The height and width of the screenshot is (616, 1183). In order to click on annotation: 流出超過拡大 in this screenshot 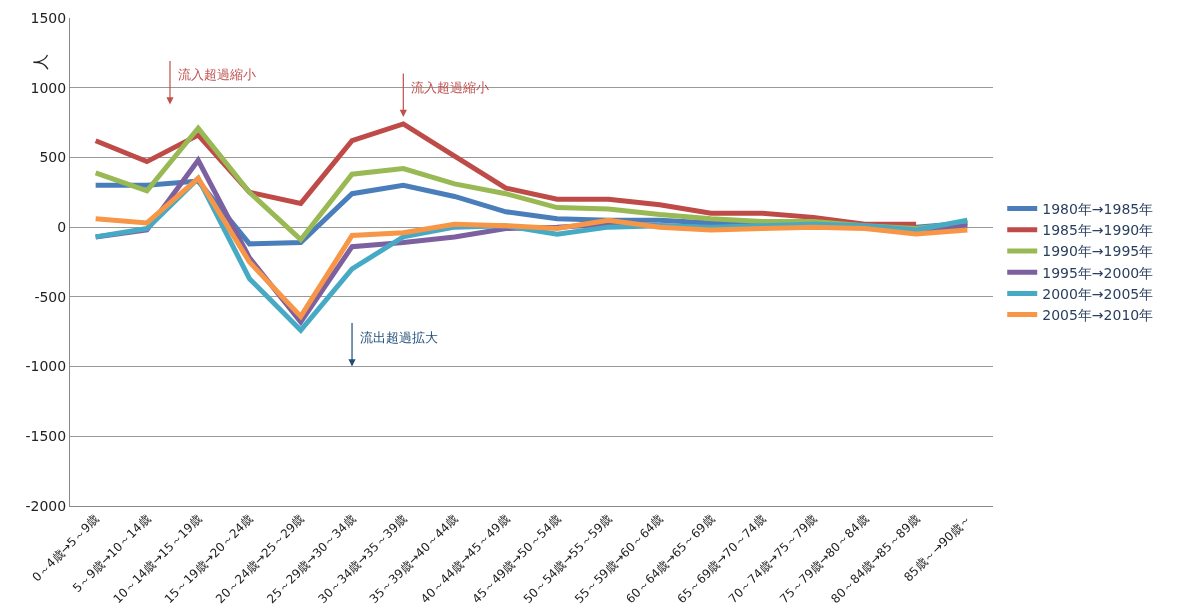, I will do `click(399, 337)`.